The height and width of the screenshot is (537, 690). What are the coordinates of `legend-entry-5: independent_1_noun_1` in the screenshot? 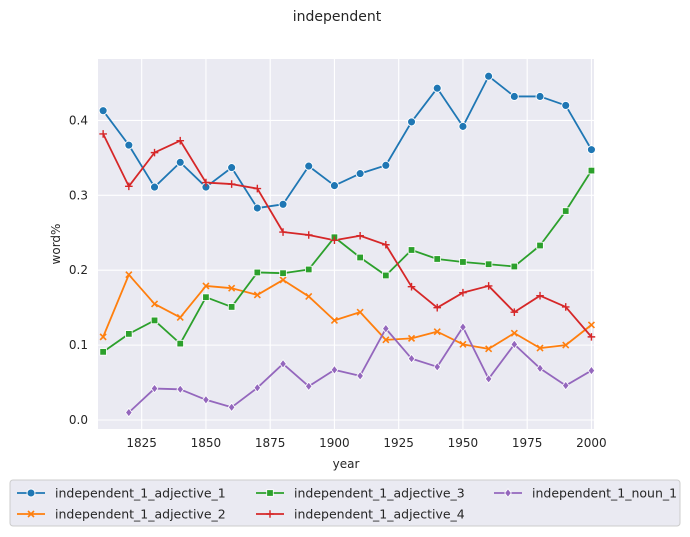 It's located at (585, 493).